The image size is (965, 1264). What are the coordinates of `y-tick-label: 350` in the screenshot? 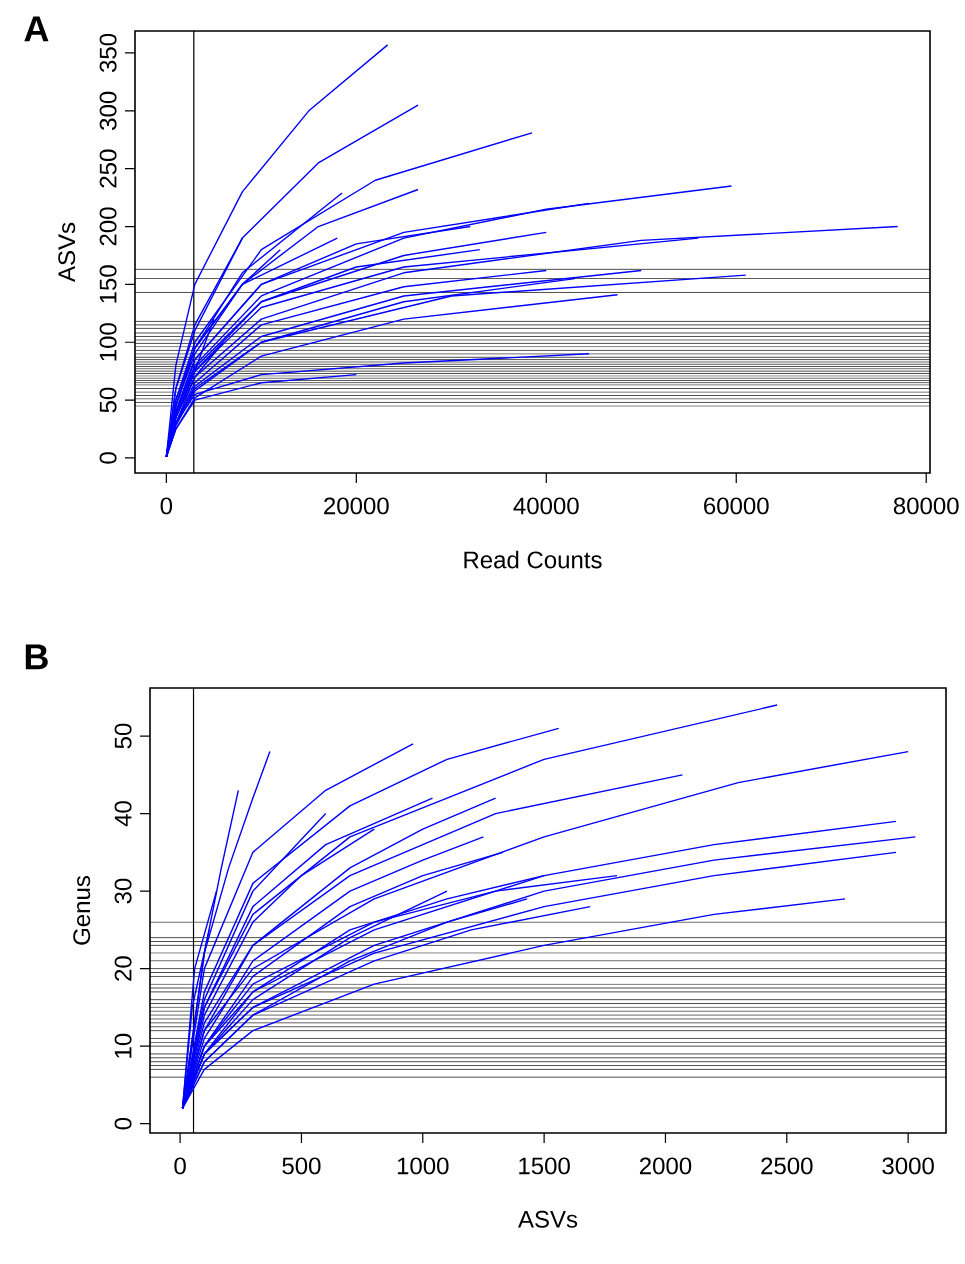 It's located at (108, 53).